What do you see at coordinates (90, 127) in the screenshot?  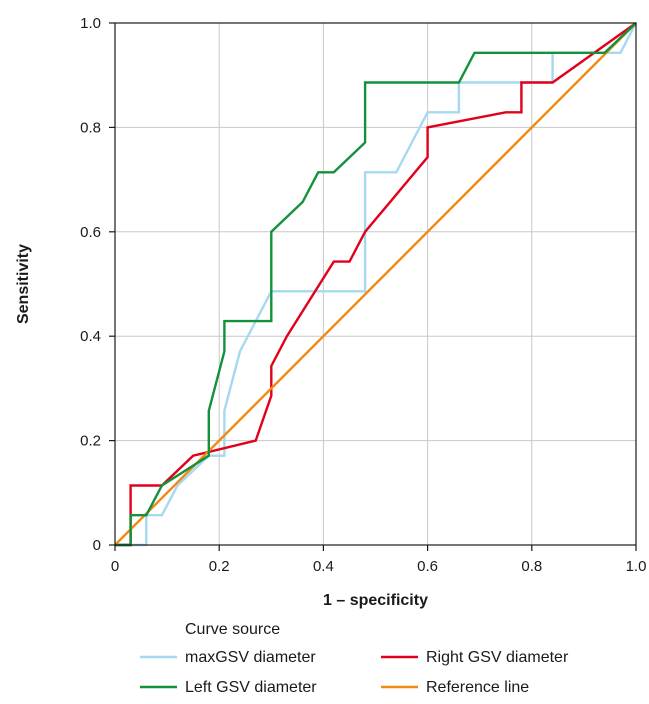 I see `y-tick-label: 0.8` at bounding box center [90, 127].